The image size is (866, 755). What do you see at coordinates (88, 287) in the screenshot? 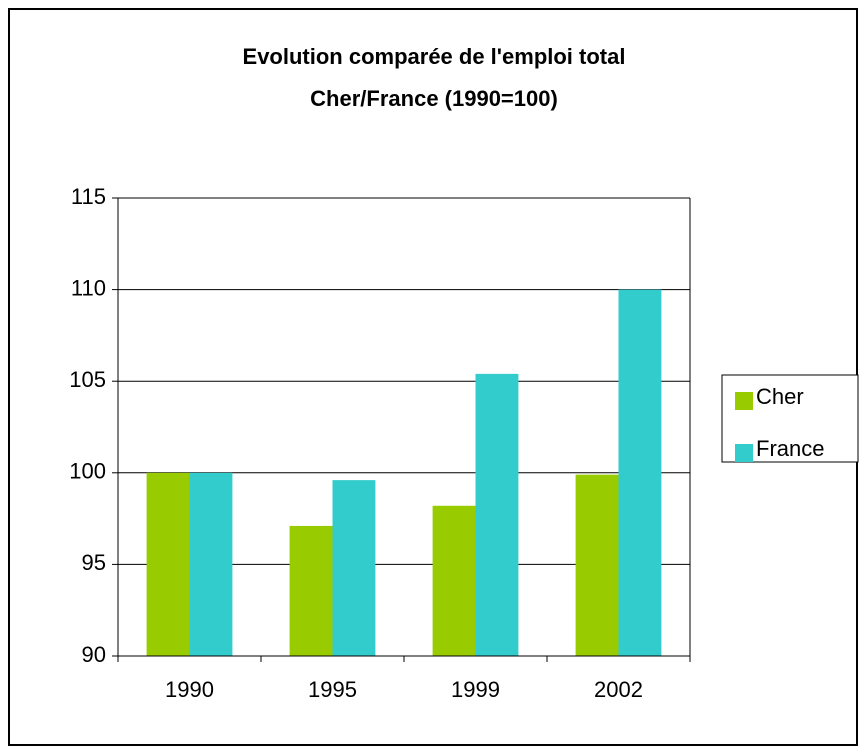
I see `y-tick-label: 110` at bounding box center [88, 287].